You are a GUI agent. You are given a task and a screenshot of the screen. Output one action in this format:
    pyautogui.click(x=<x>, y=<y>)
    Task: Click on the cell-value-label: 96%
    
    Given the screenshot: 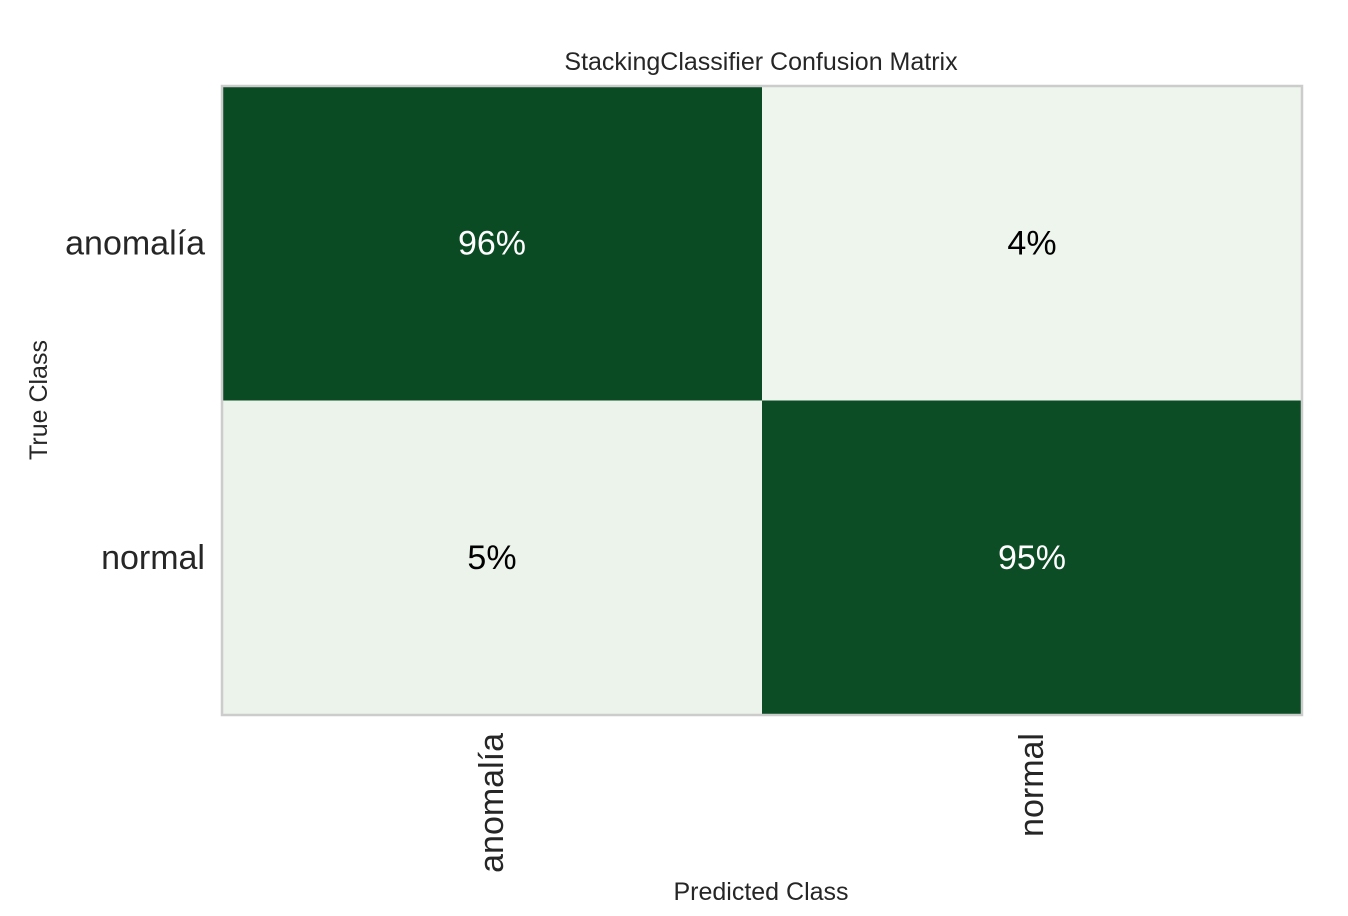 What is the action you would take?
    pyautogui.click(x=492, y=243)
    